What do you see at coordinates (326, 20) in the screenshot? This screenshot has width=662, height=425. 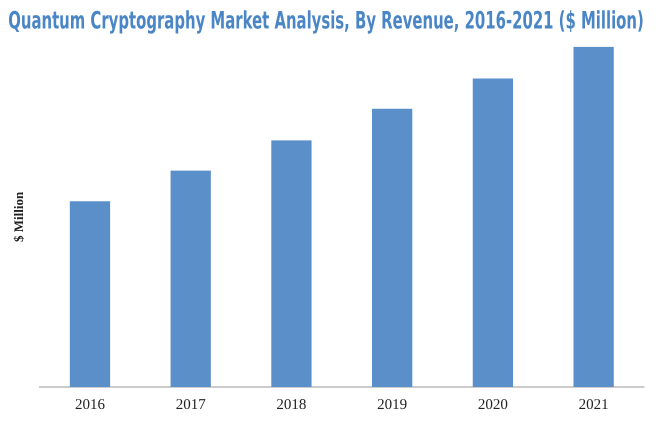 I see `chart-title: Quantum Cryptography Market Analysis, By Revenue, 2016-2021 ($ Million)` at bounding box center [326, 20].